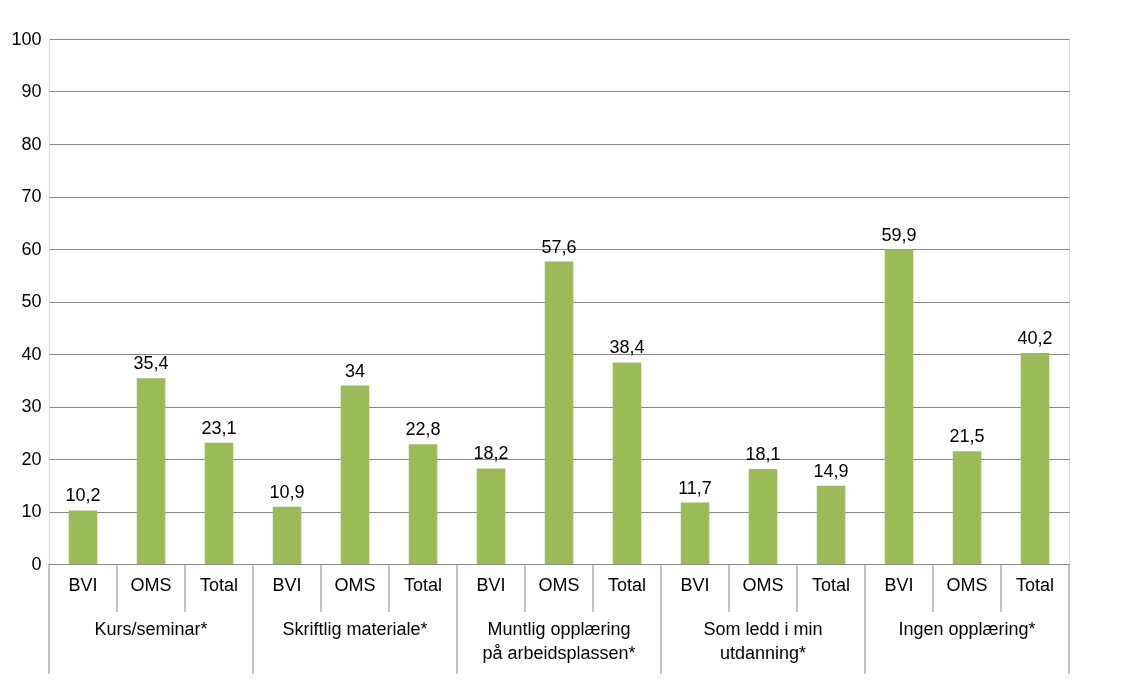 The width and height of the screenshot is (1139, 697). Describe the element at coordinates (763, 641) in the screenshot. I see `text: Som ledd i min utdanning*` at that location.